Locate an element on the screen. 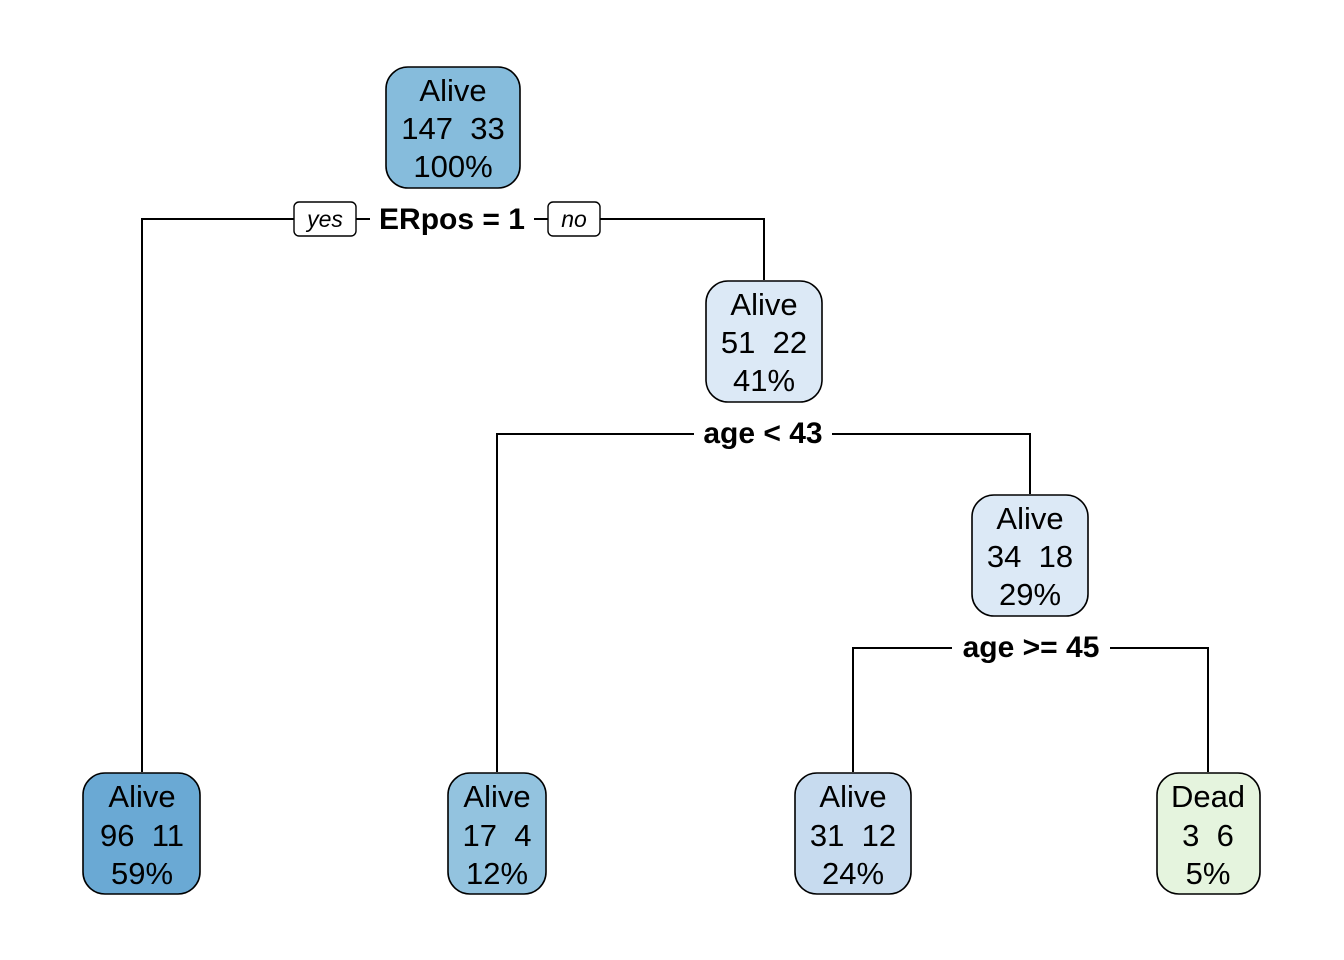  node-percent: 41% is located at coordinates (764, 380).